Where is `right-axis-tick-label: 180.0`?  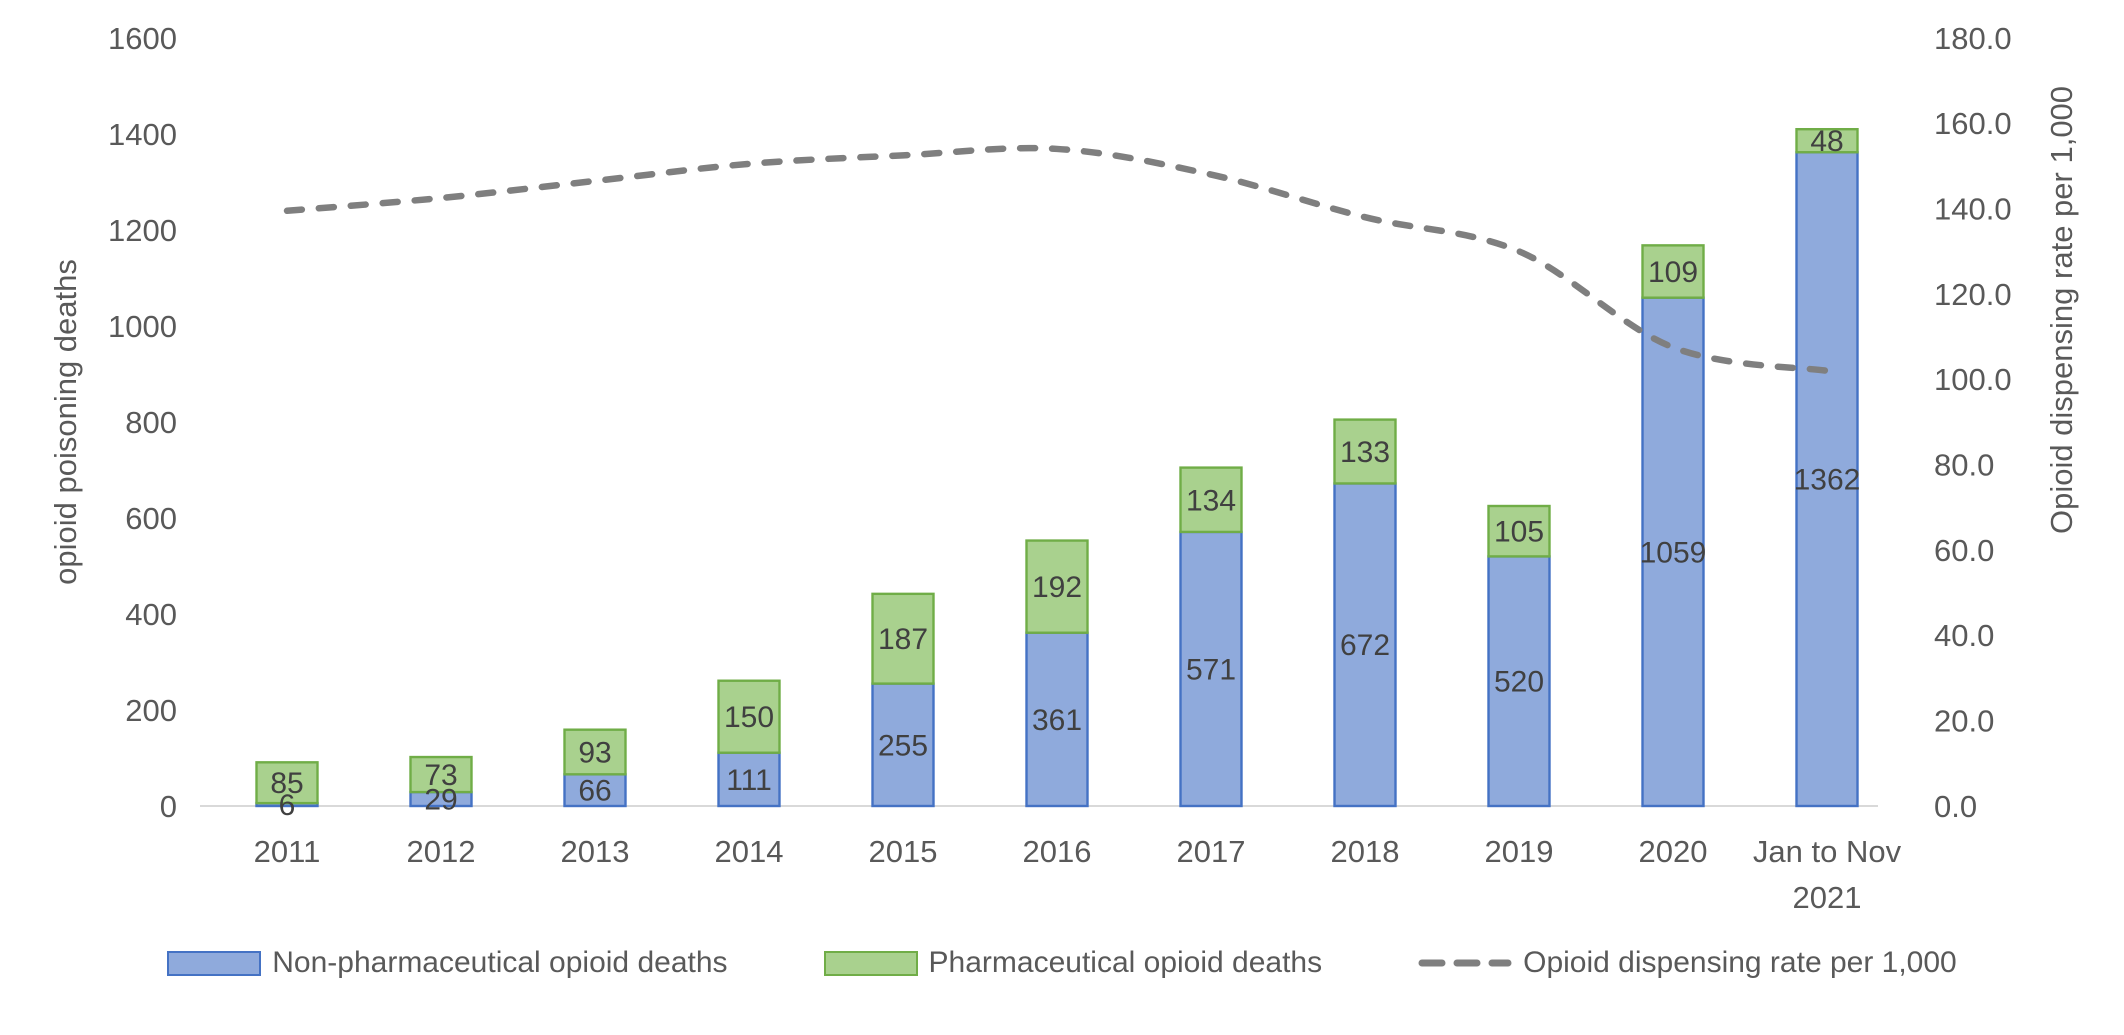
right-axis-tick-label: 180.0 is located at coordinates (1973, 38).